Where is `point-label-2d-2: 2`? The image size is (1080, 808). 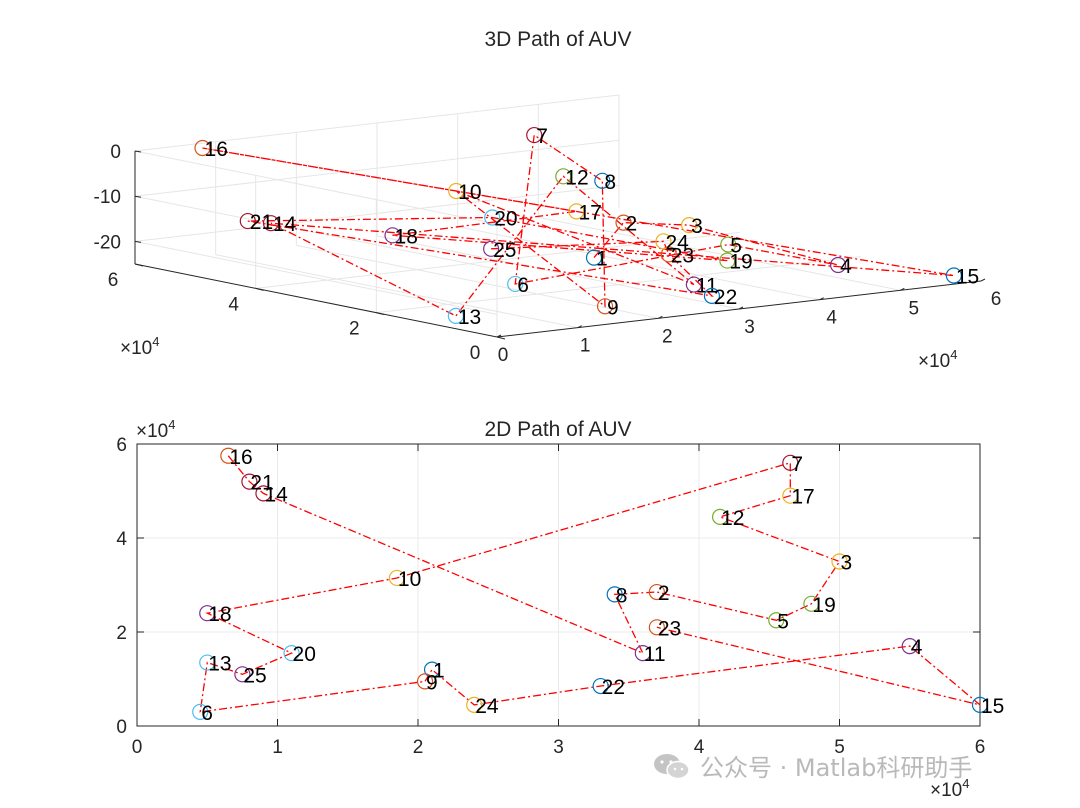
point-label-2d-2: 2 is located at coordinates (664, 593).